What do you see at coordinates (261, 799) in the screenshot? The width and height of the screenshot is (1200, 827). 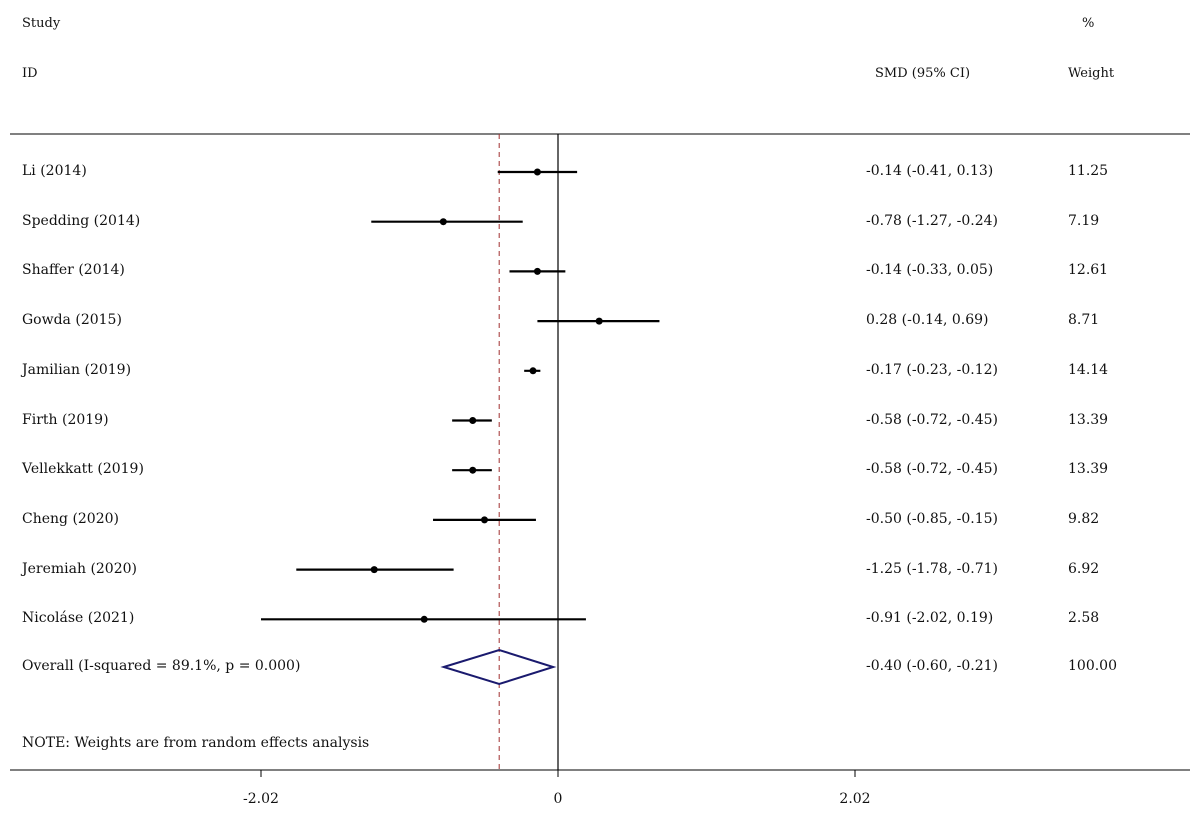 I see `x-tick-label: -2.02` at bounding box center [261, 799].